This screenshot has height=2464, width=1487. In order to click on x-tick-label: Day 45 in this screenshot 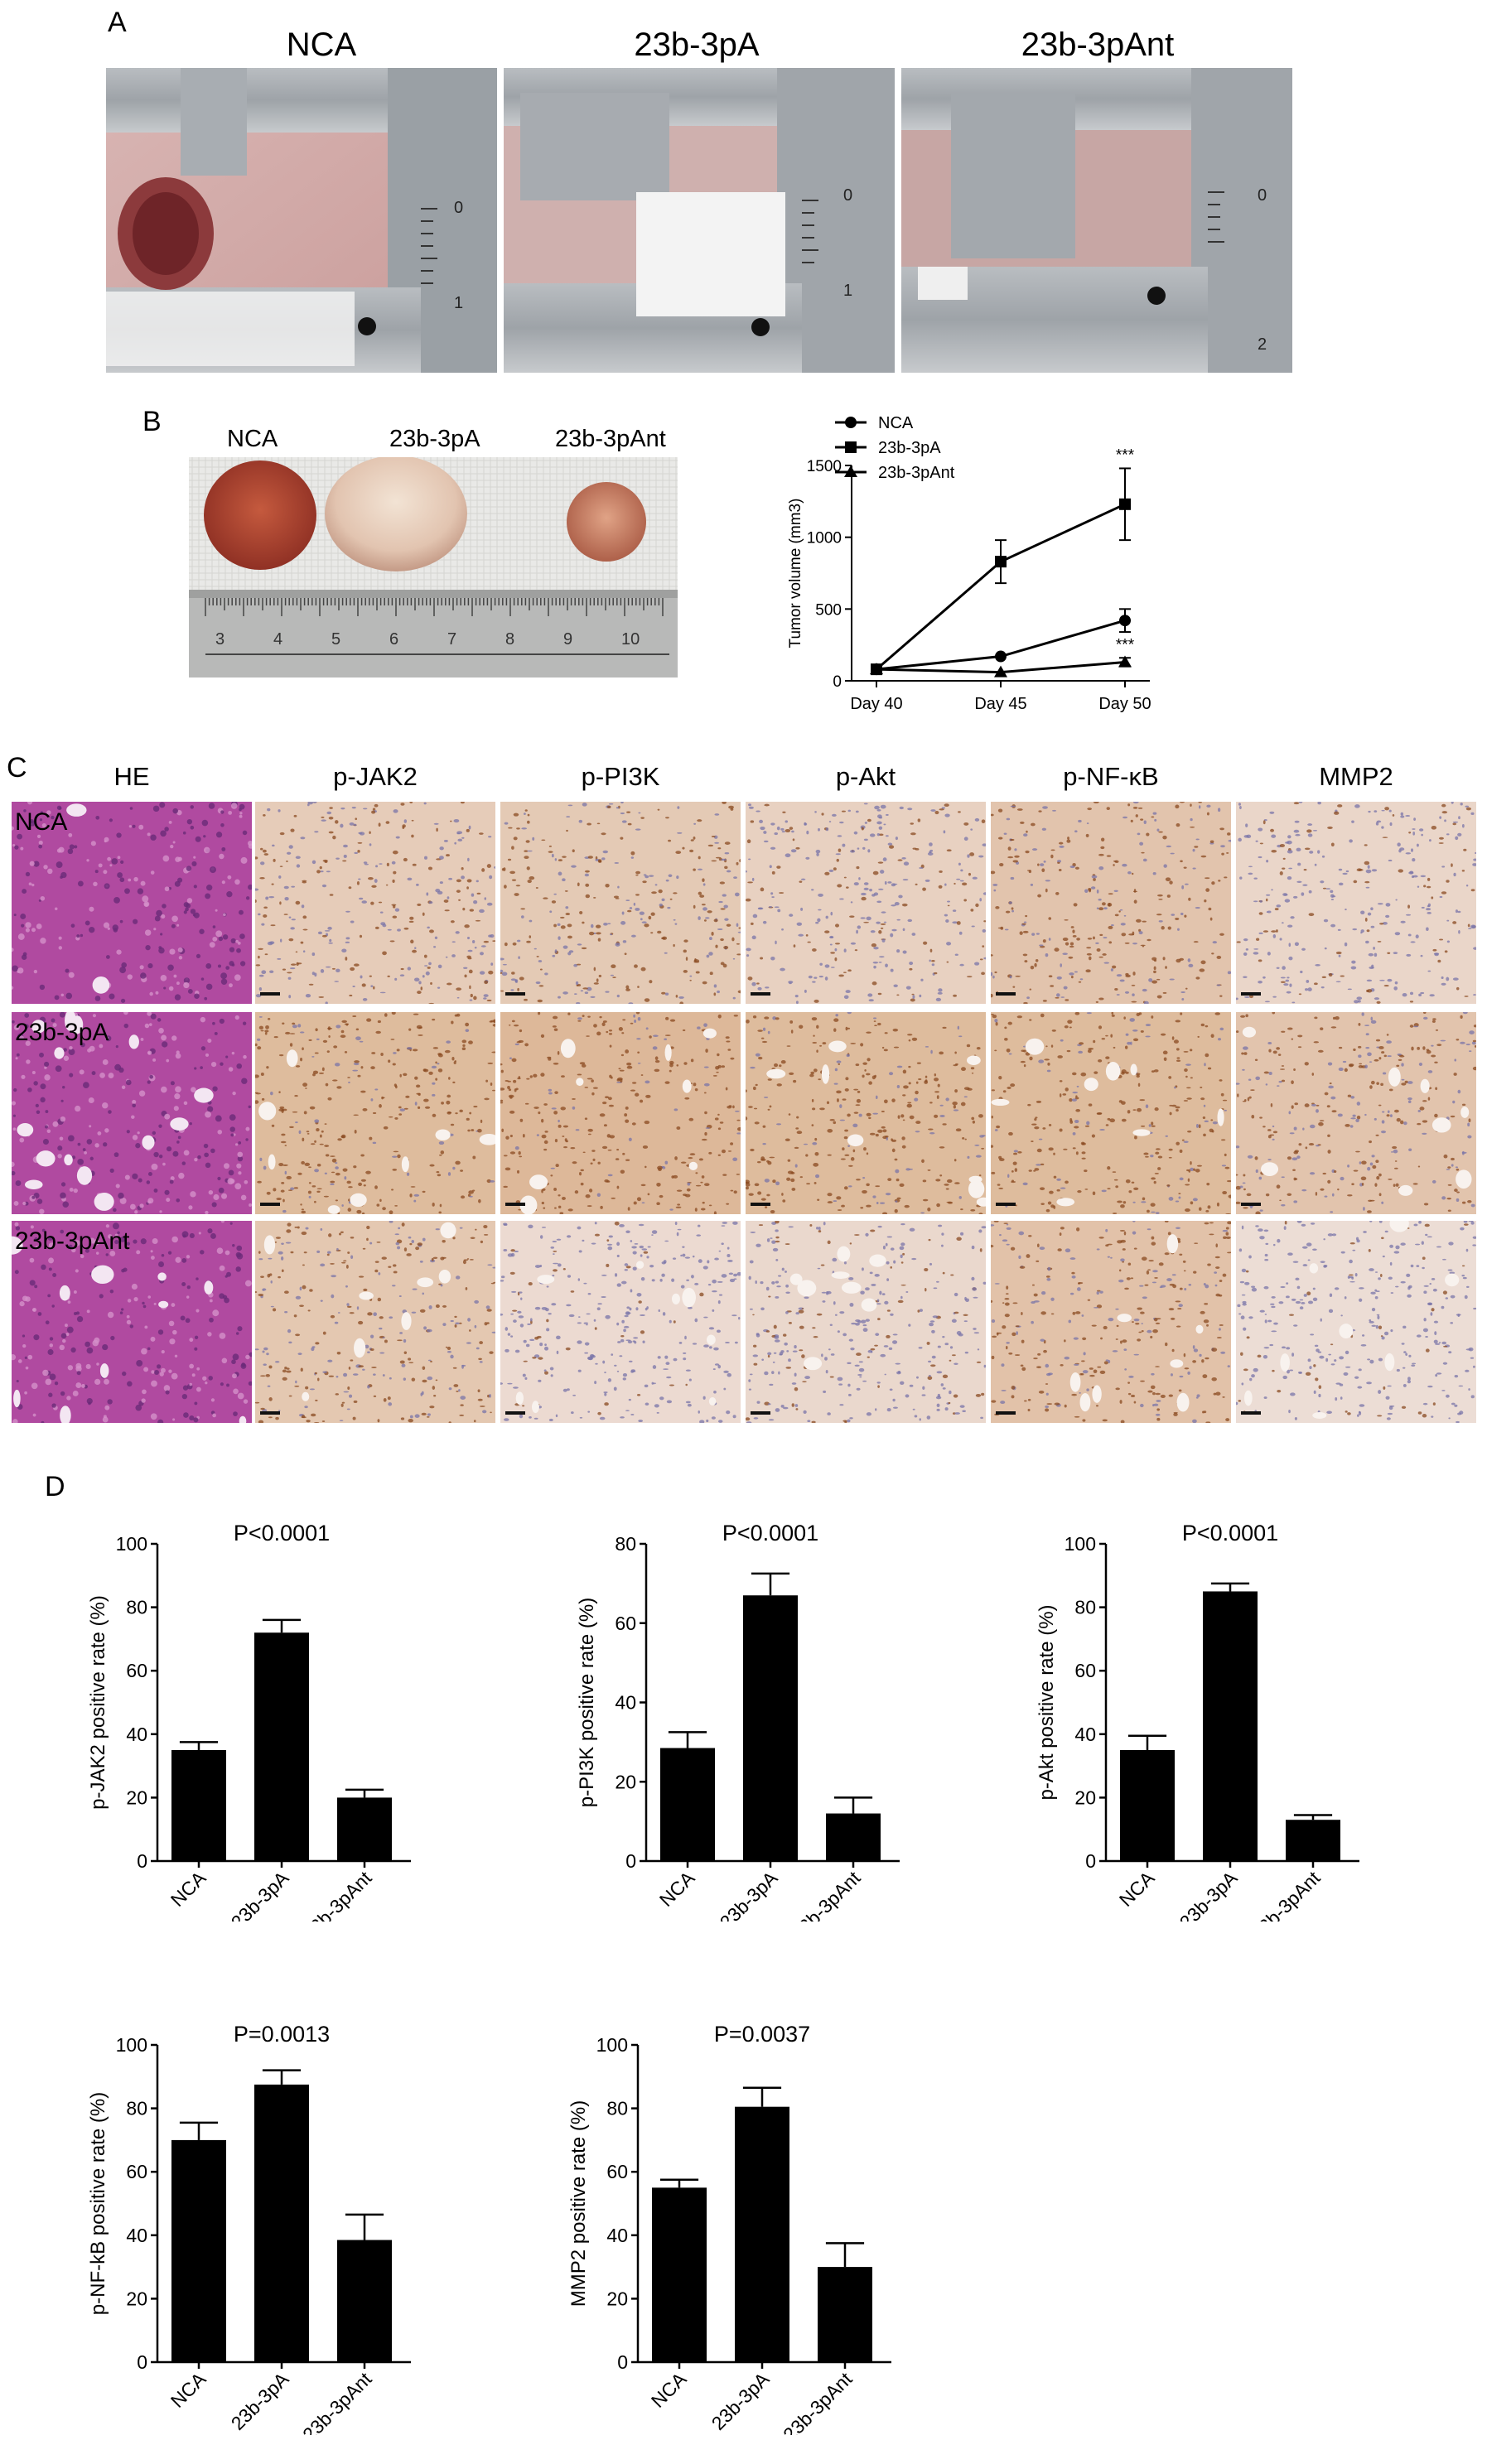, I will do `click(1000, 704)`.